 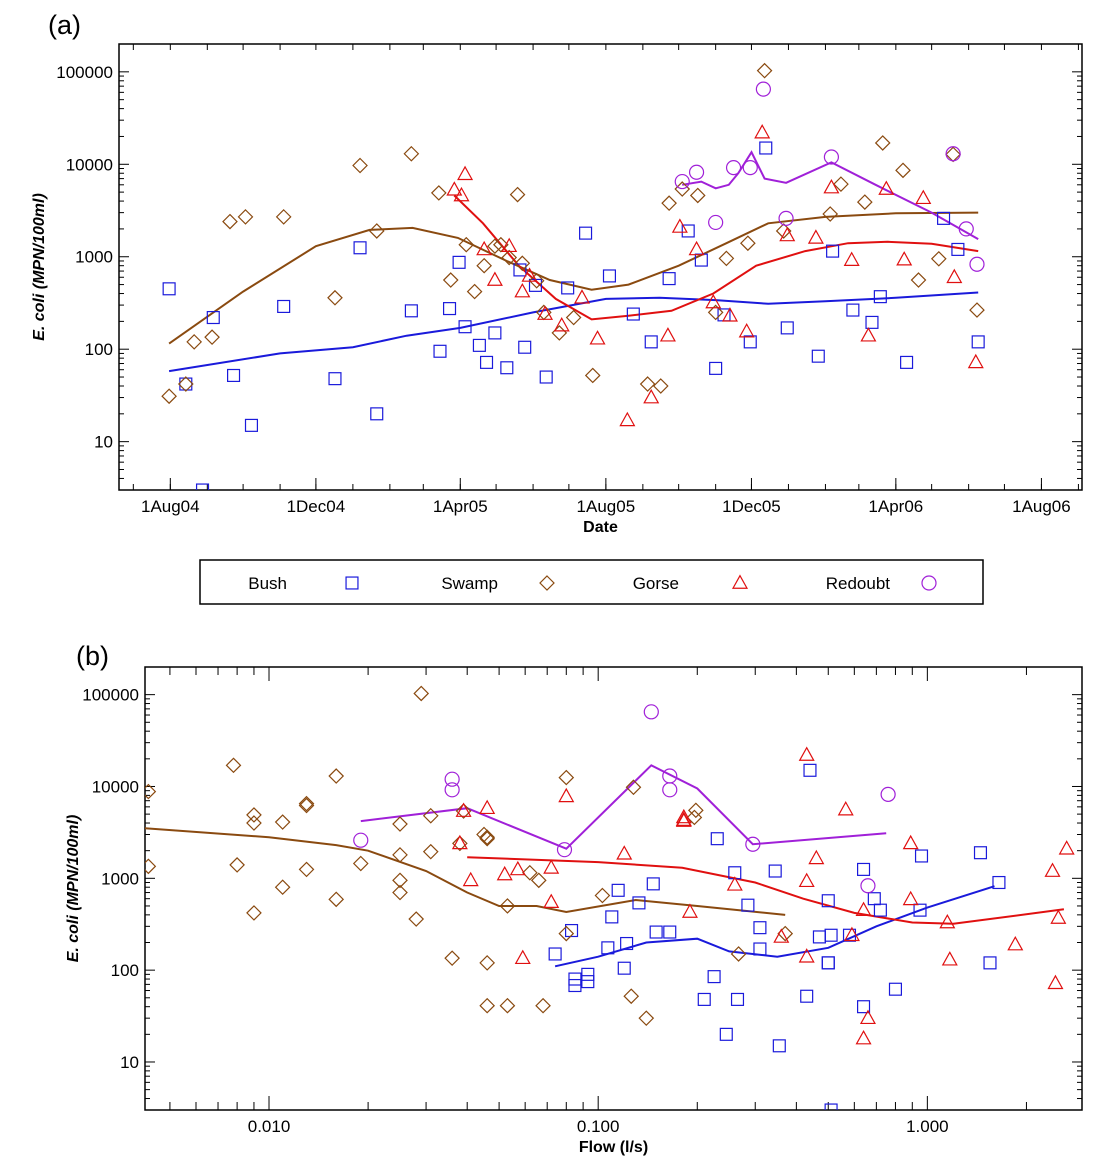 What do you see at coordinates (64, 25) in the screenshot?
I see `panel-label: (a)` at bounding box center [64, 25].